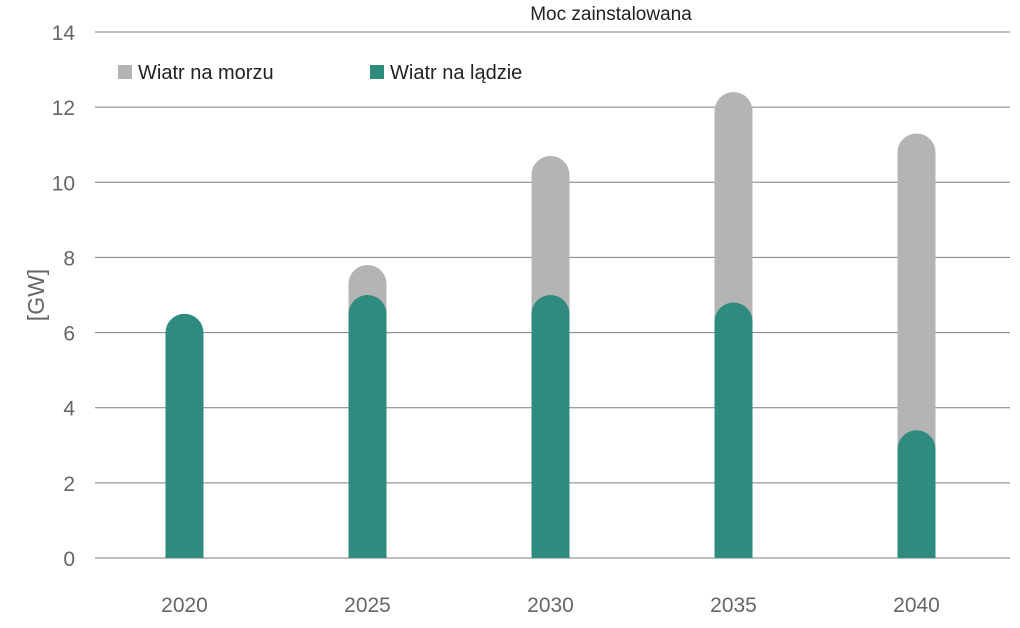 The image size is (1020, 628). Describe the element at coordinates (36, 295) in the screenshot. I see `y-axis-label: [GW]` at that location.